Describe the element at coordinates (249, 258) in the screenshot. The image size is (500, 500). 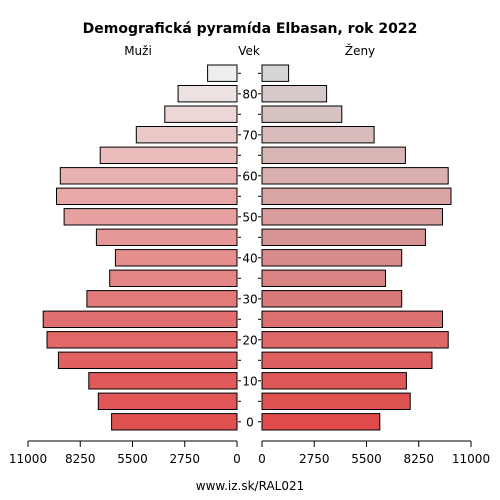
I see `age-tick-label: 40` at that location.